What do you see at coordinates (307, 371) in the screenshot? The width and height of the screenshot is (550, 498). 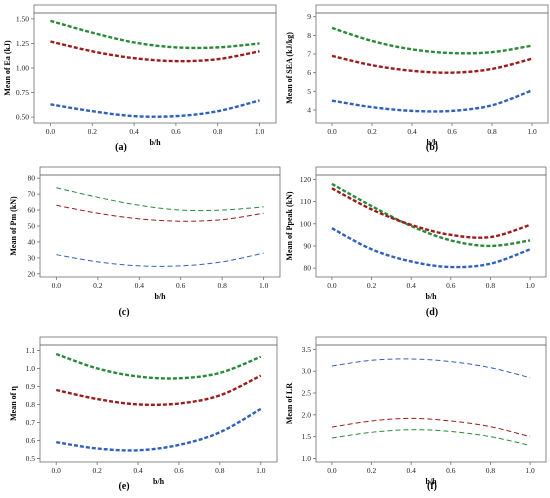 I see `y-tick-label: 3.0` at bounding box center [307, 371].